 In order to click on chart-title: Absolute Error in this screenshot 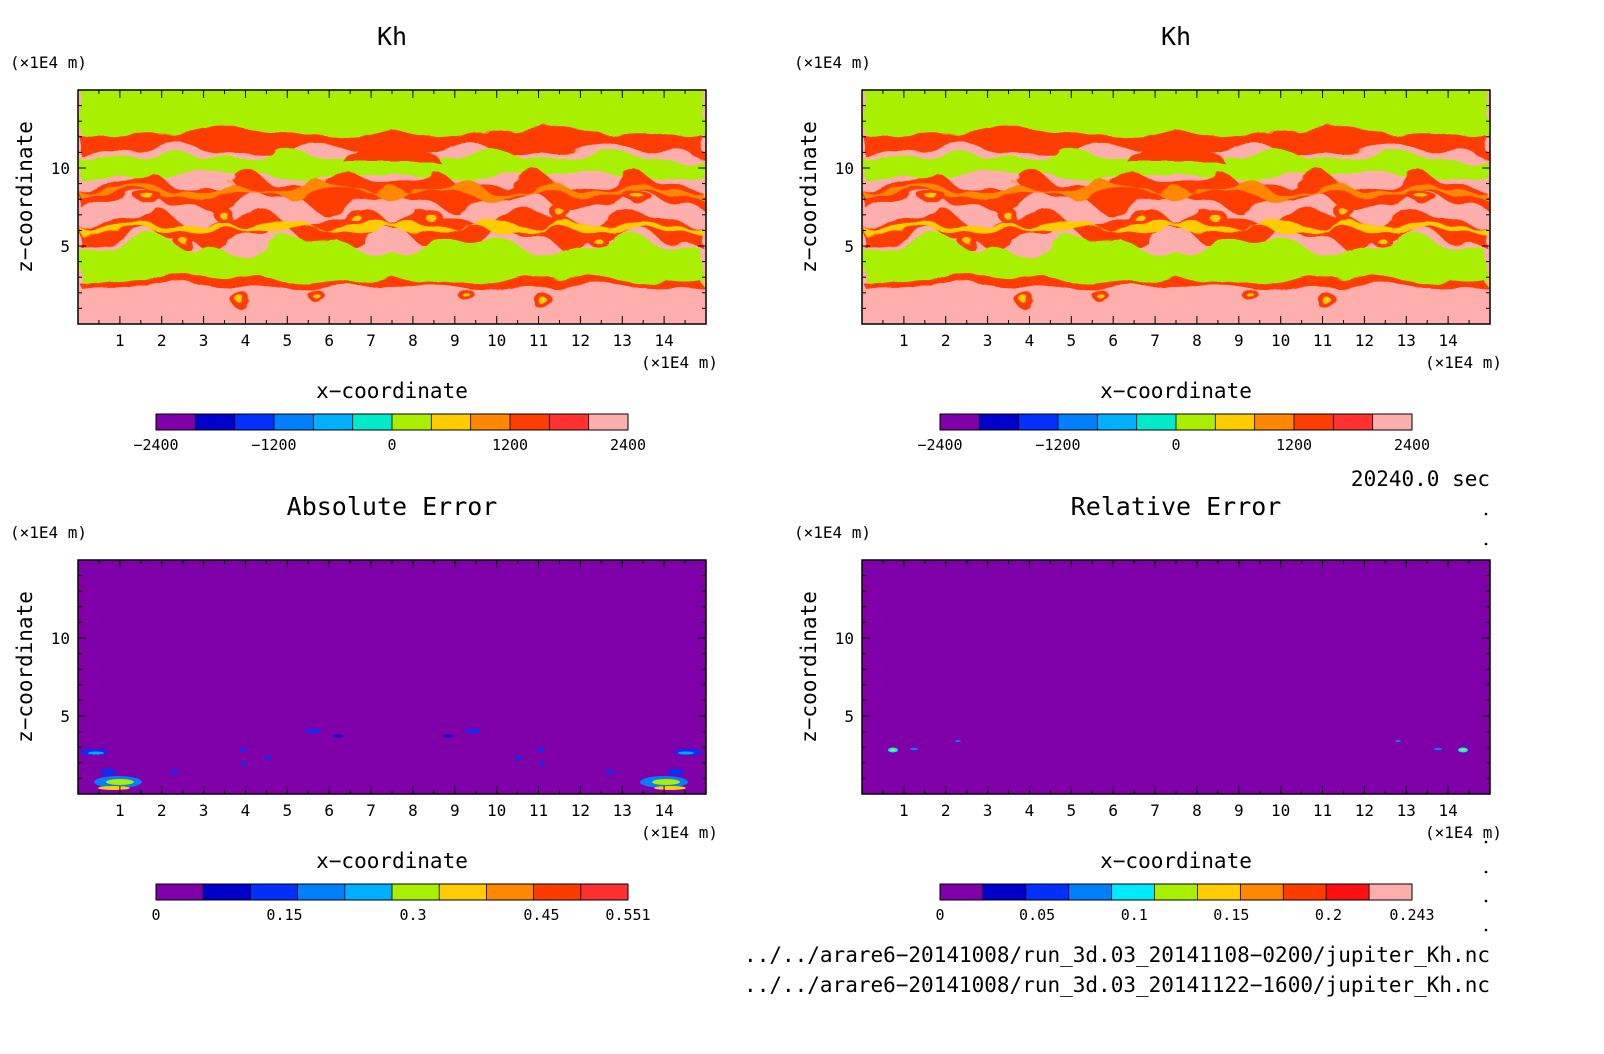, I will do `click(392, 506)`.